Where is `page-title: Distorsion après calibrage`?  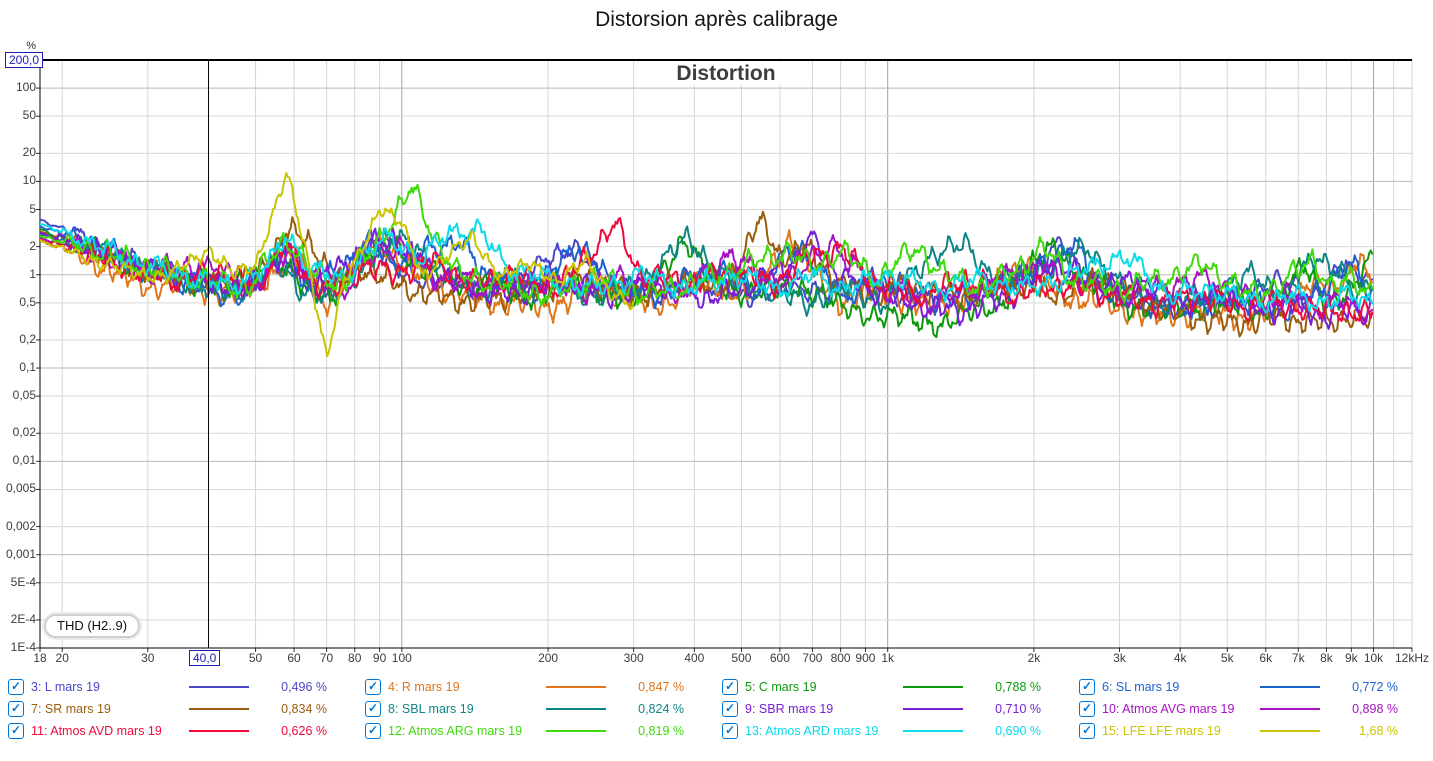
page-title: Distorsion après calibrage is located at coordinates (716, 19).